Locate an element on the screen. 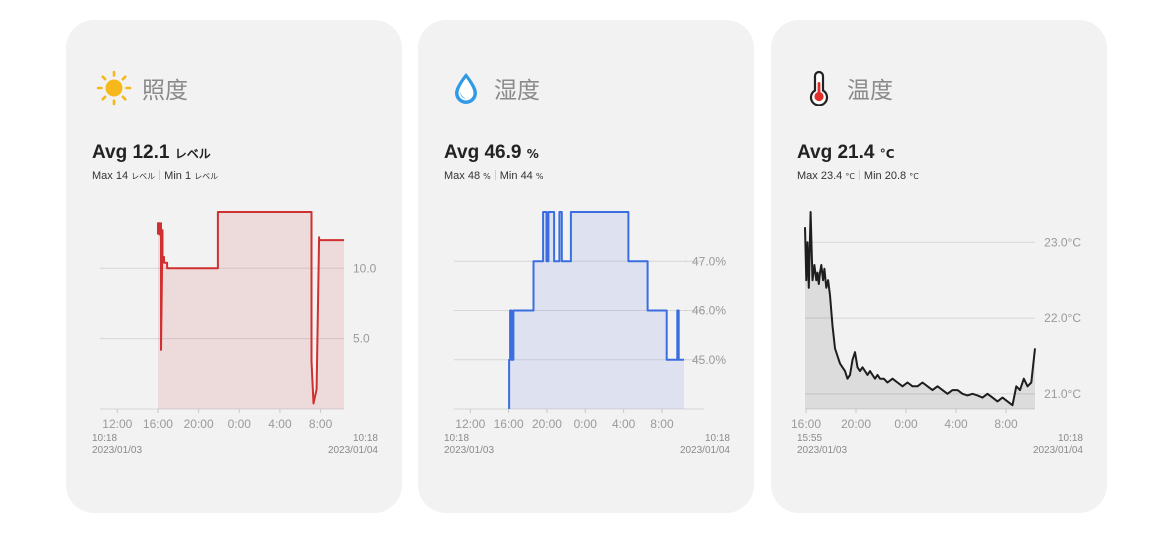 The width and height of the screenshot is (1170, 553). avg-unit: % is located at coordinates (532, 154).